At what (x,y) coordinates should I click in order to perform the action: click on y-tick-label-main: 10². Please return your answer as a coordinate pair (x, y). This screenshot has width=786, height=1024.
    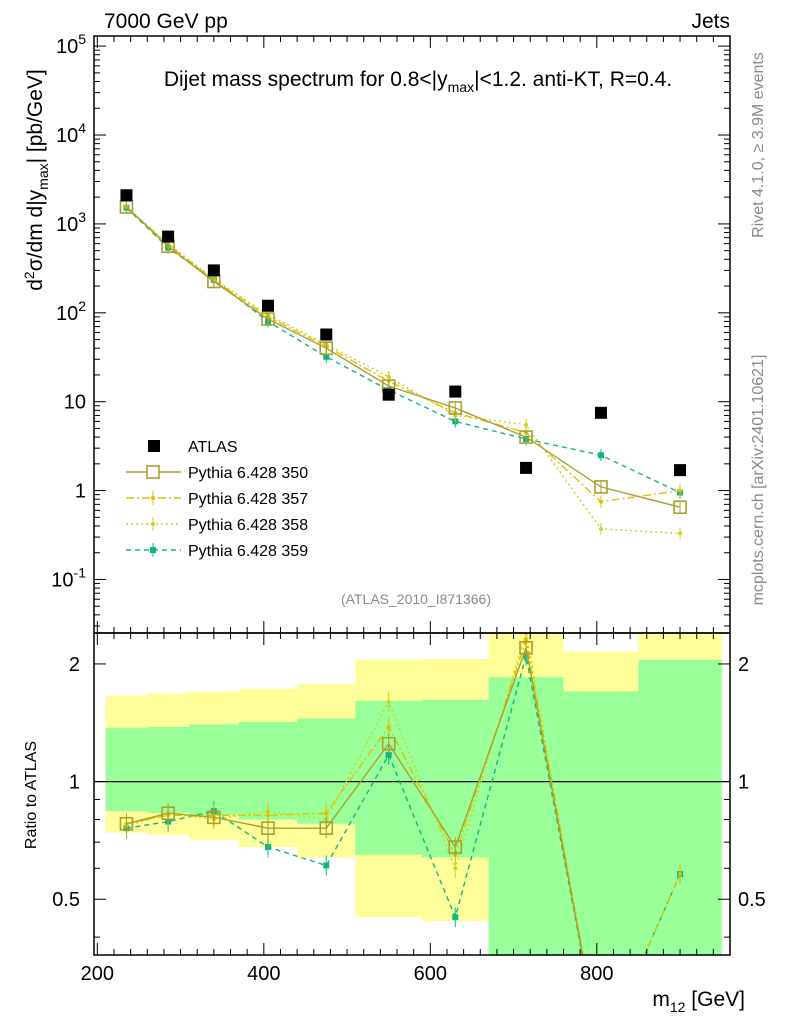
    Looking at the image, I should click on (71, 311).